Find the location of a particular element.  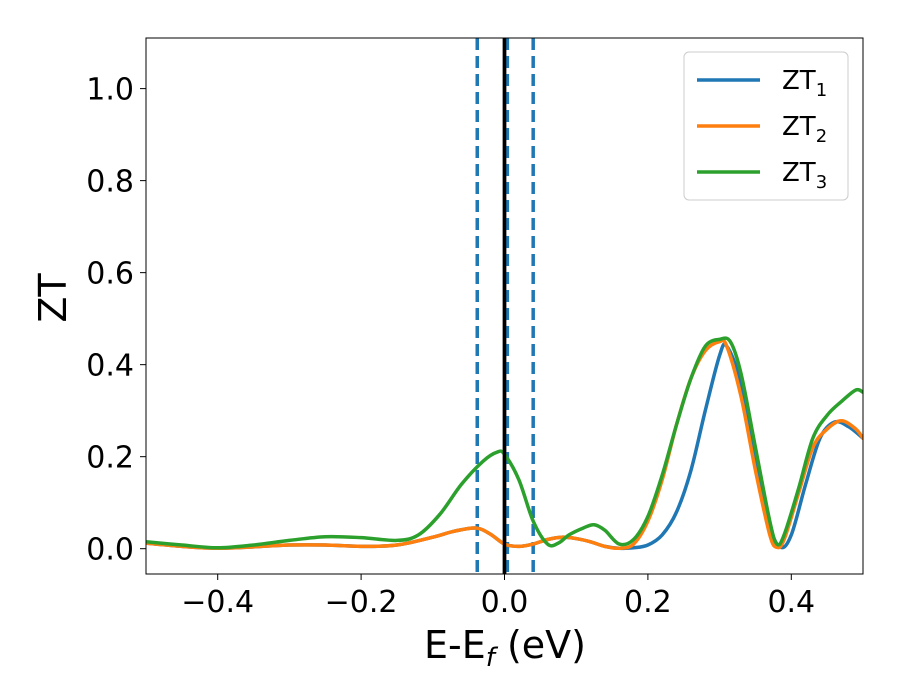

y-tick-label: 0.8 is located at coordinates (110, 182).